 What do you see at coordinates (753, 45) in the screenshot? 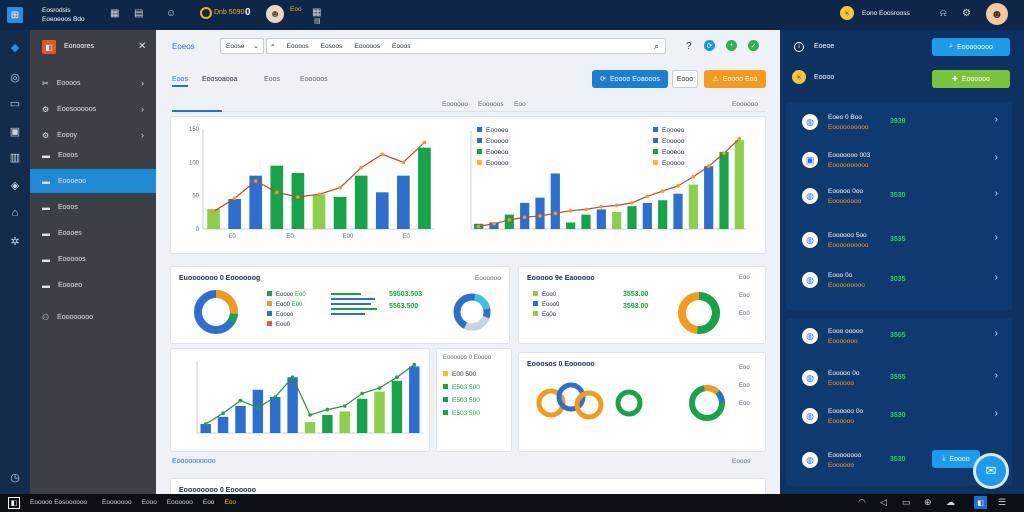
I see `check-icon: ✓` at bounding box center [753, 45].